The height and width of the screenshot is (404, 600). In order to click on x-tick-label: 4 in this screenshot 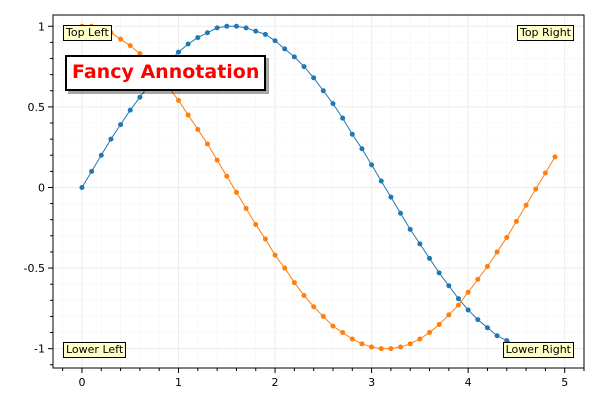, I will do `click(468, 382)`.